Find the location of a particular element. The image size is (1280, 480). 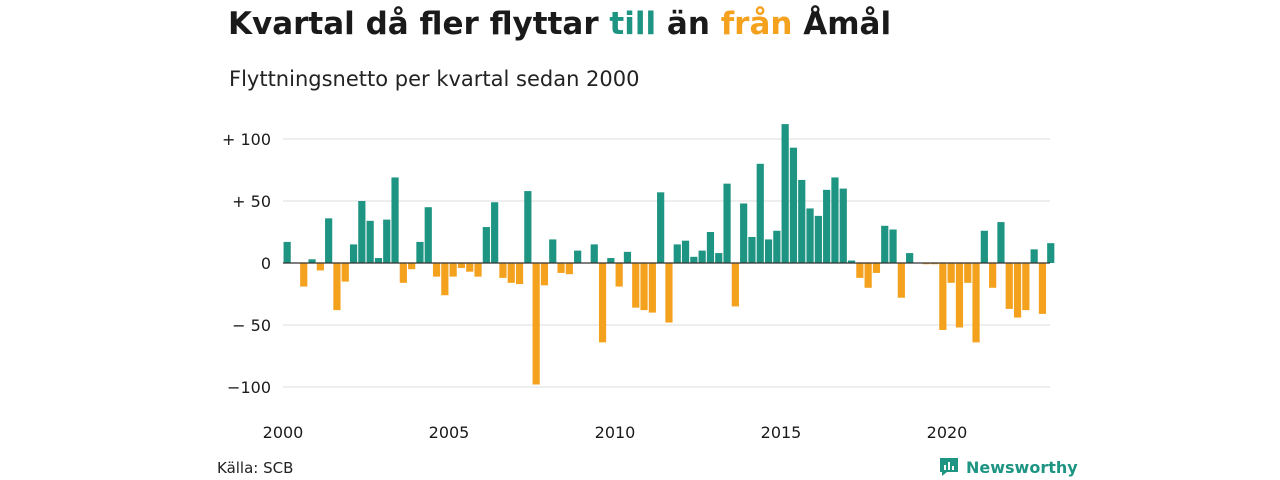

x-tick-label: 2015 is located at coordinates (781, 432).